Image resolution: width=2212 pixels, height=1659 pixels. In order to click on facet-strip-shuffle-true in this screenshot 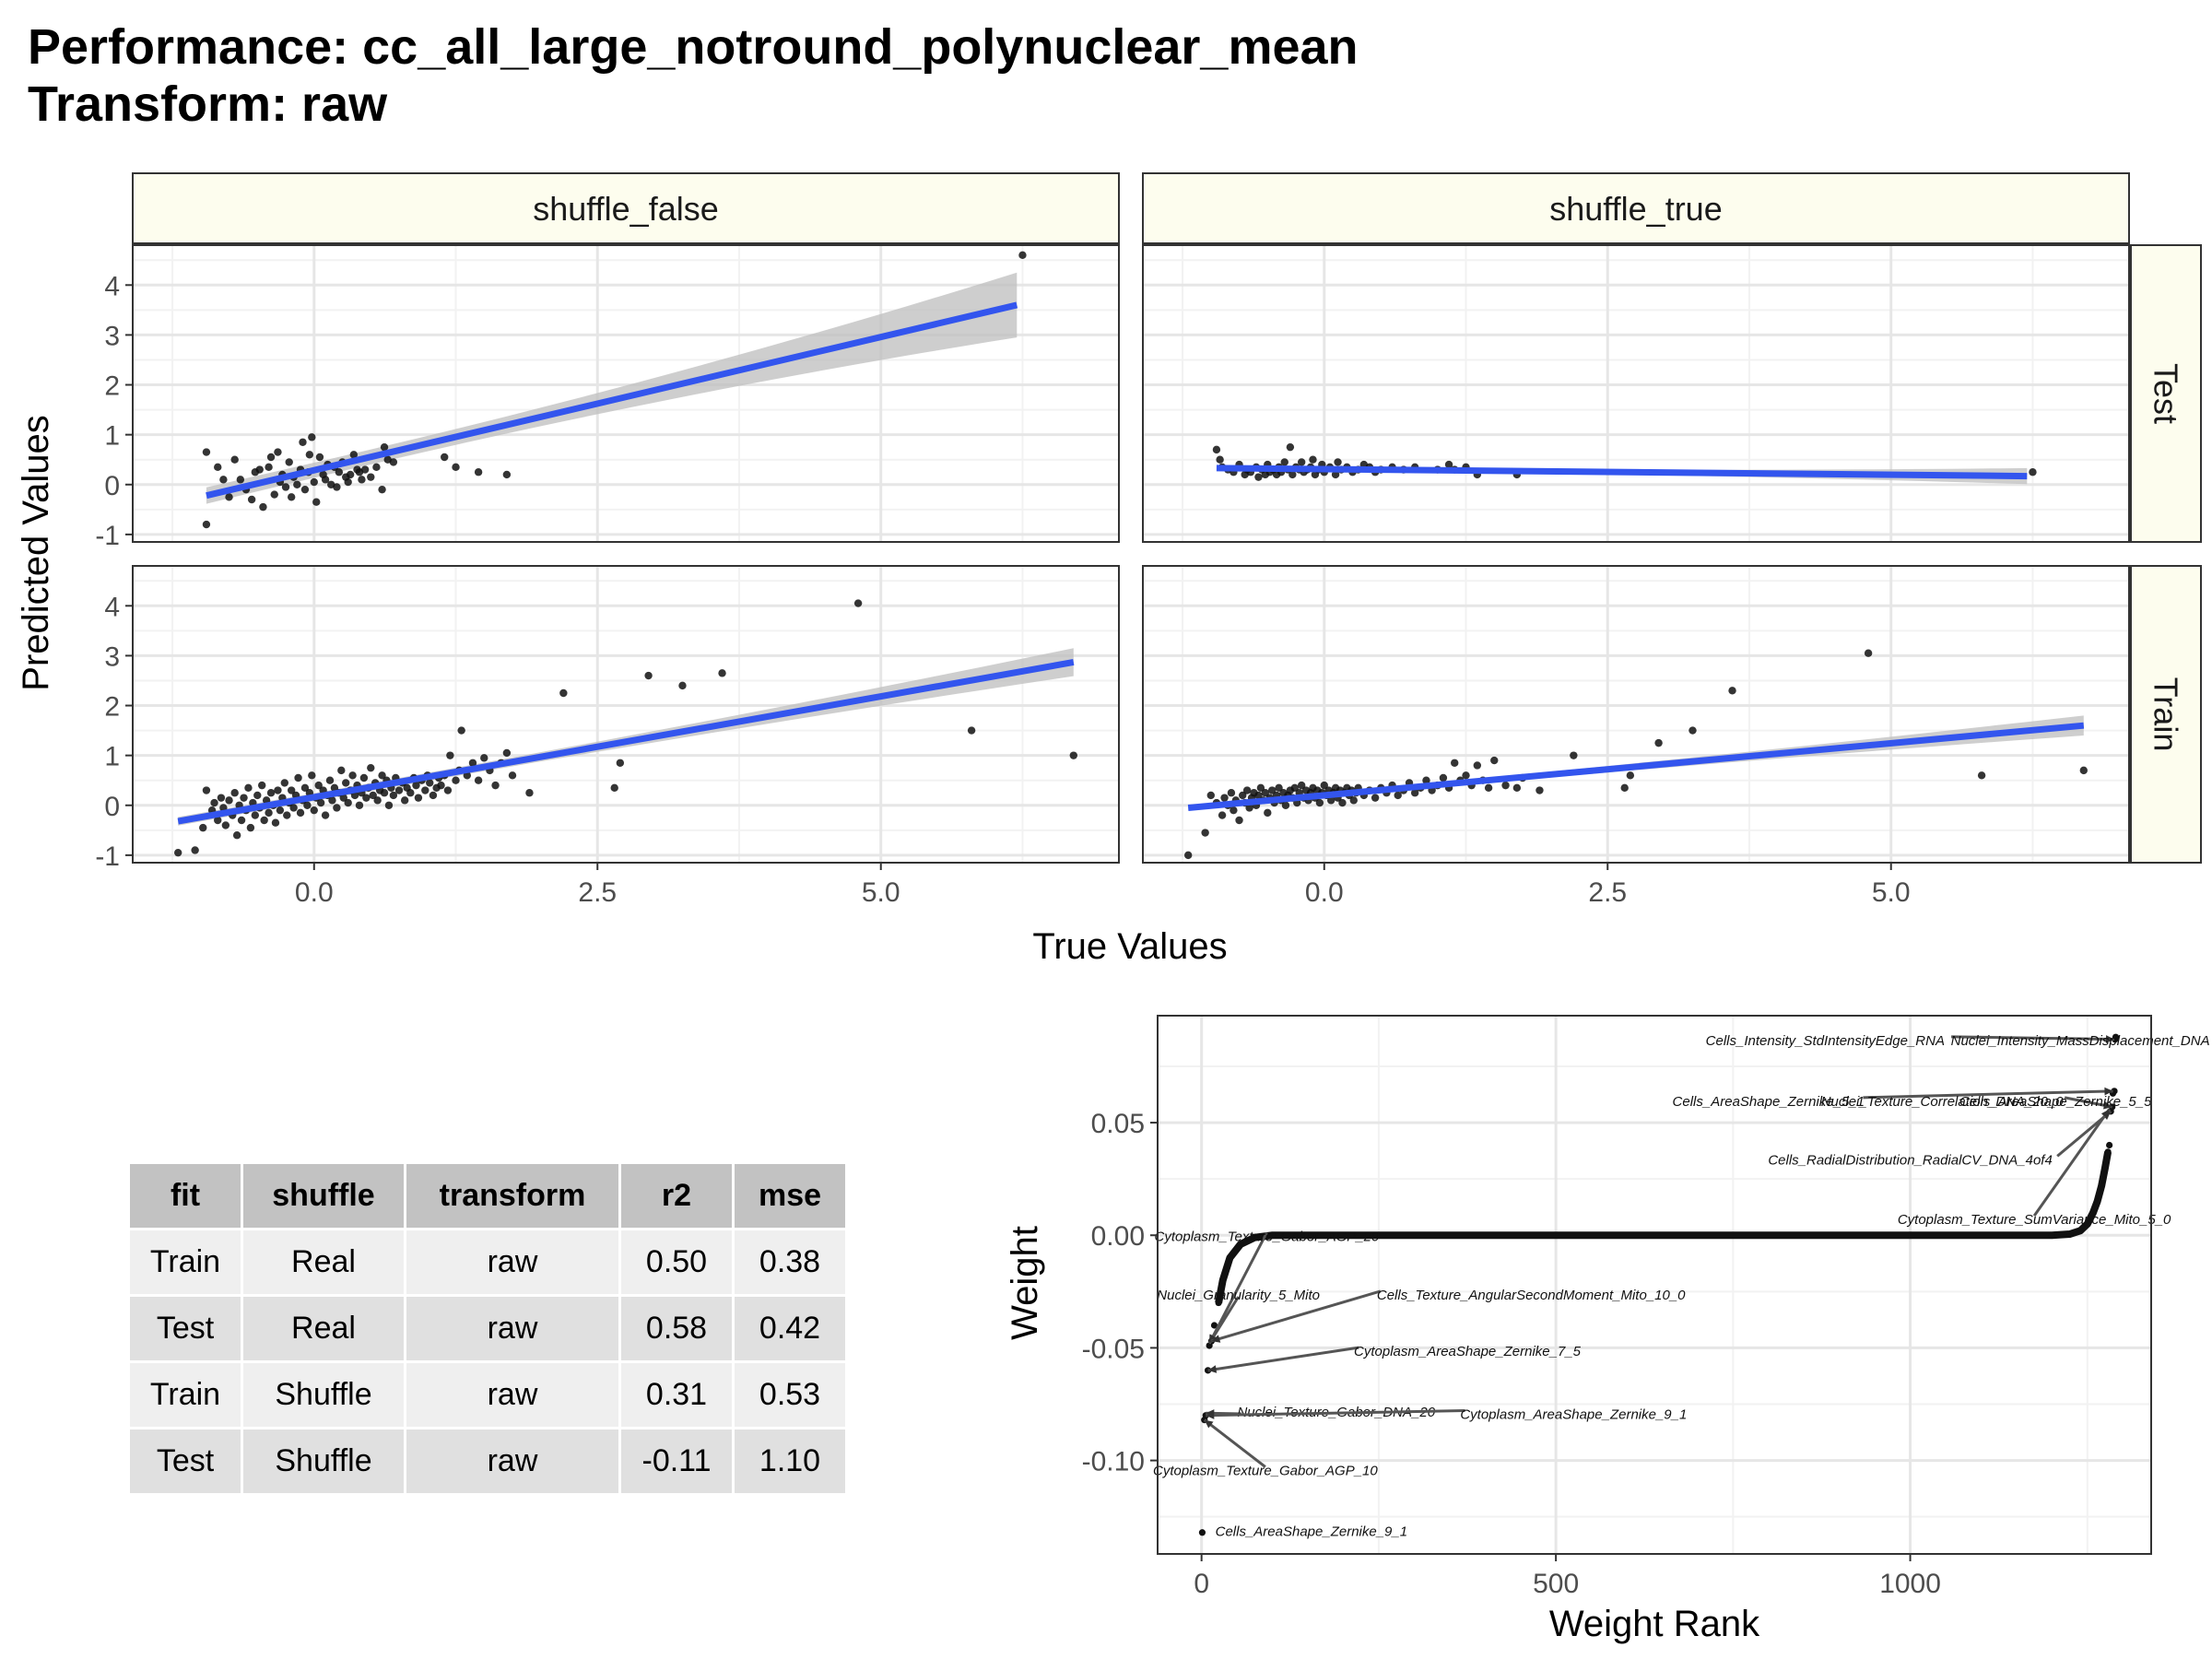, I will do `click(1636, 208)`.